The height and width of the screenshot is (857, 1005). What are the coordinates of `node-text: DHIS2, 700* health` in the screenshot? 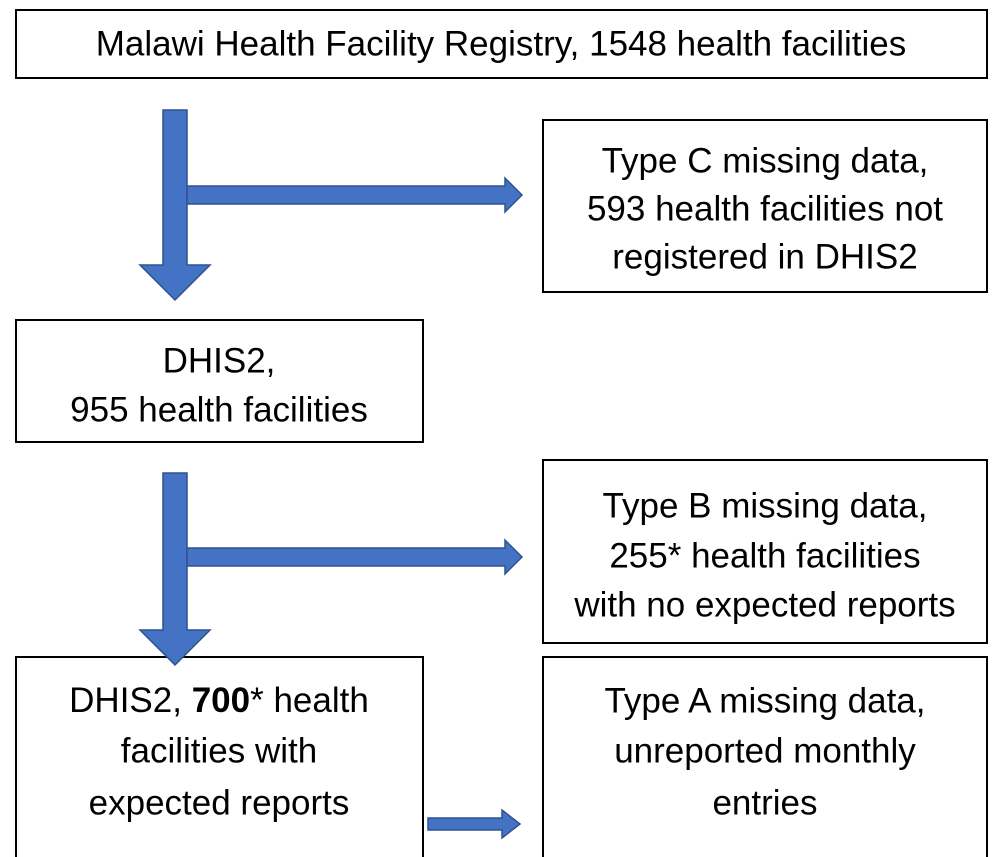 It's located at (219, 700).